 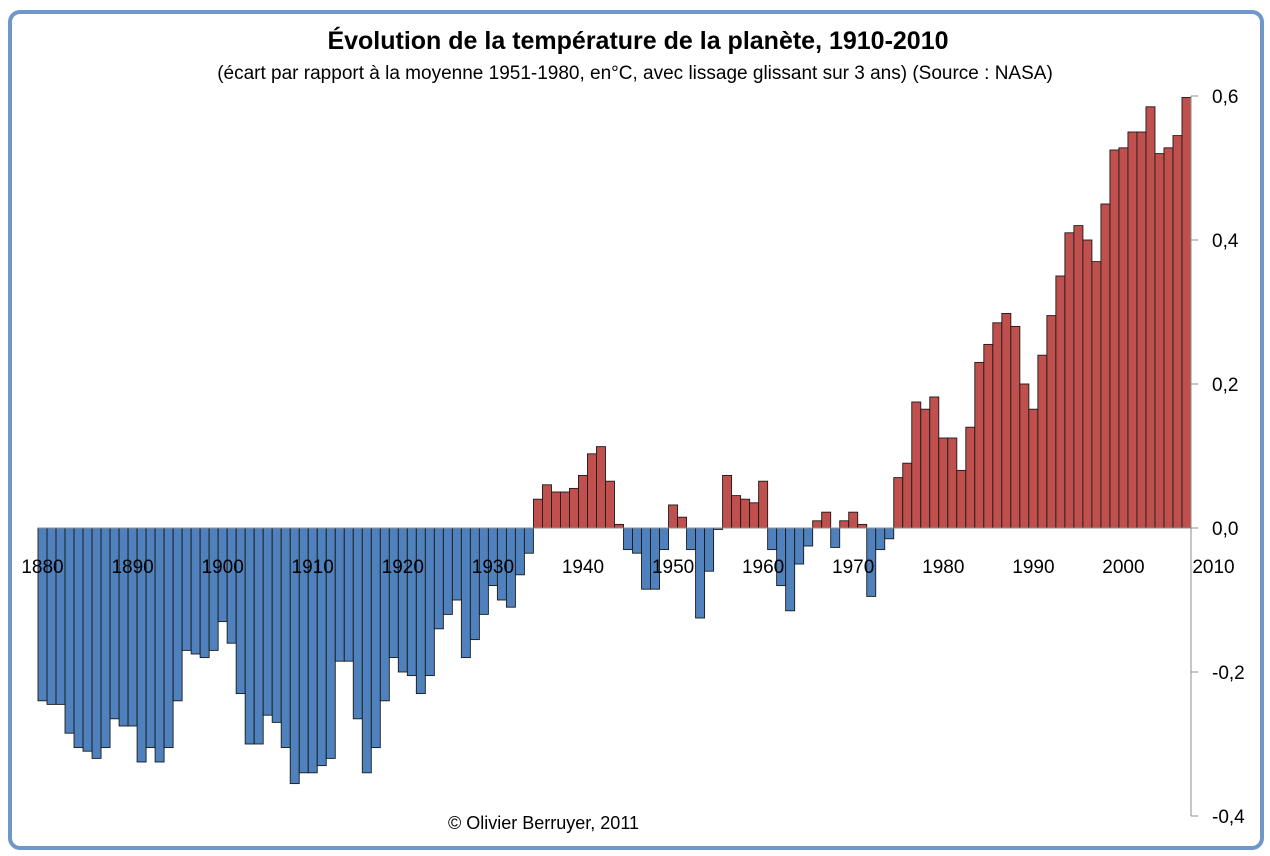 What do you see at coordinates (313, 567) in the screenshot?
I see `x-tick-label: 1910` at bounding box center [313, 567].